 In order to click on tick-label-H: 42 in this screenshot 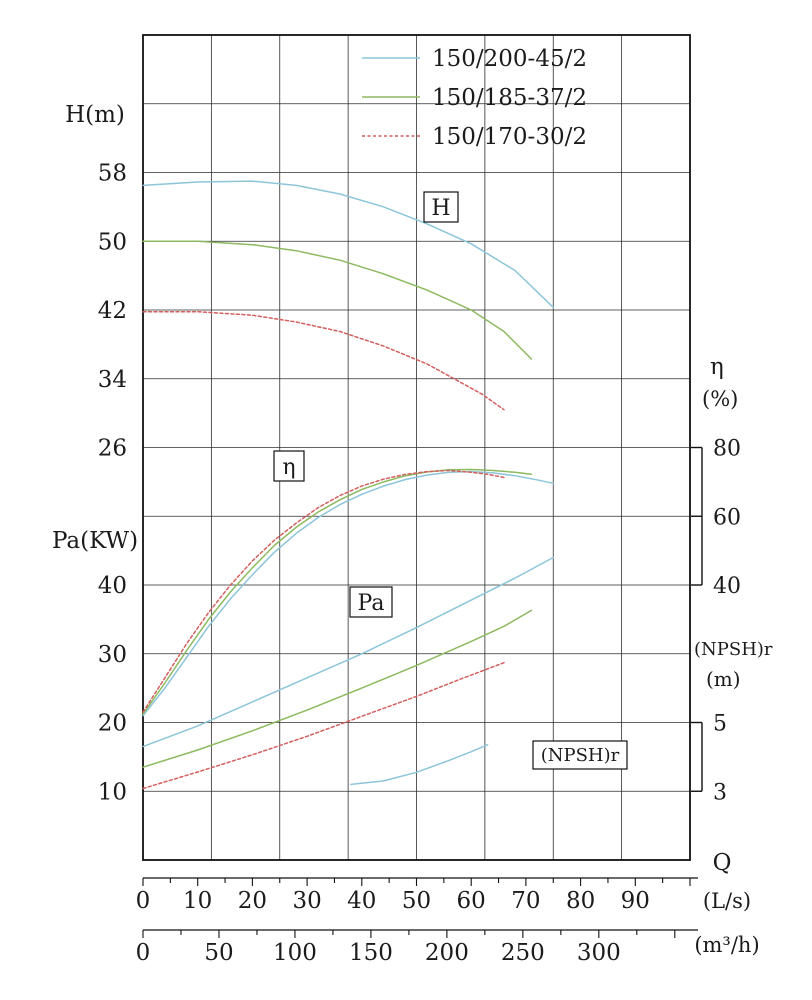, I will do `click(112, 311)`.